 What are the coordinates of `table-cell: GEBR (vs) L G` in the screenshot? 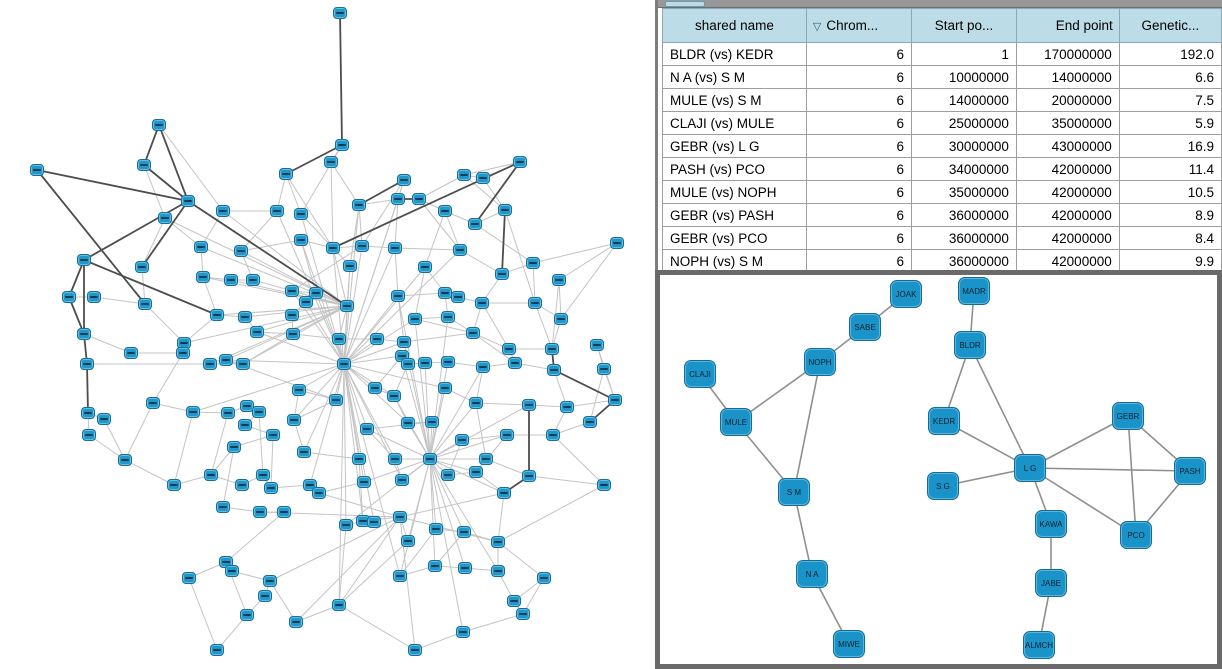 It's located at (734, 146).